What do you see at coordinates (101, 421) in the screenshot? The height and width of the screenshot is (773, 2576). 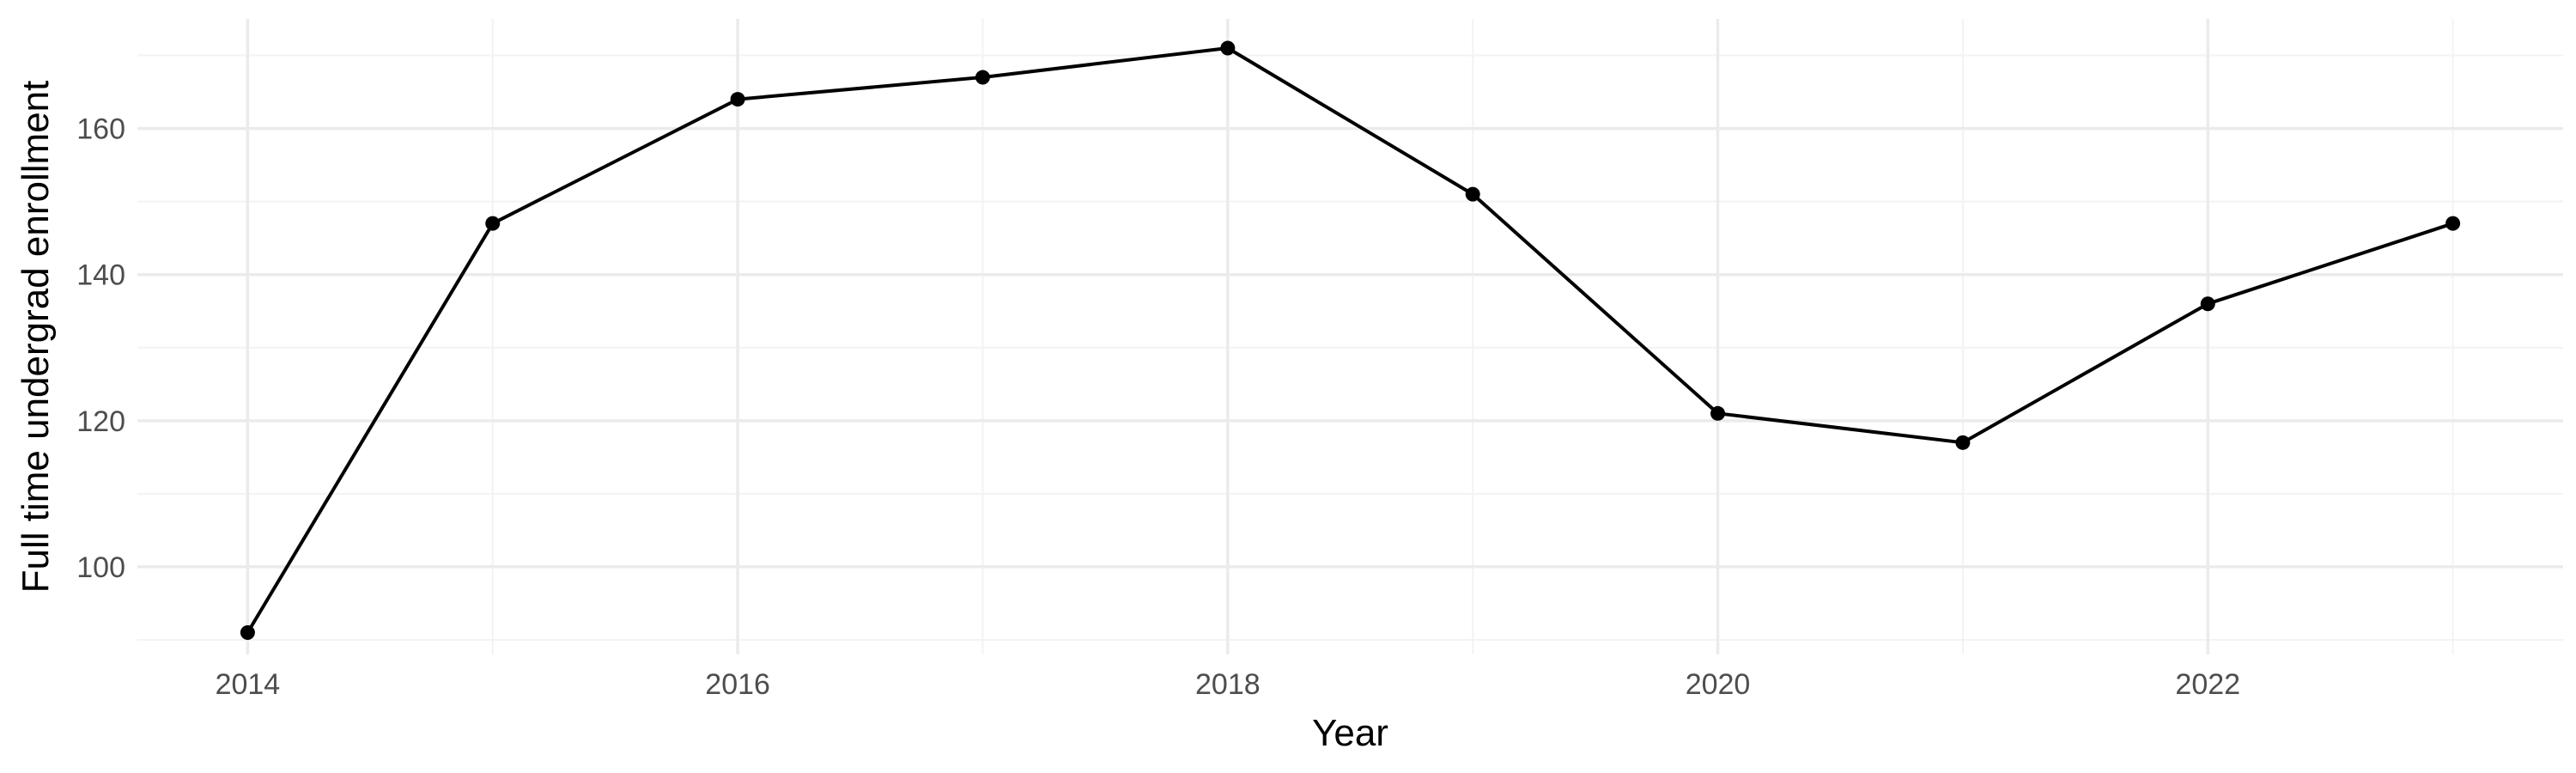 I see `y-tick-label: 120` at bounding box center [101, 421].